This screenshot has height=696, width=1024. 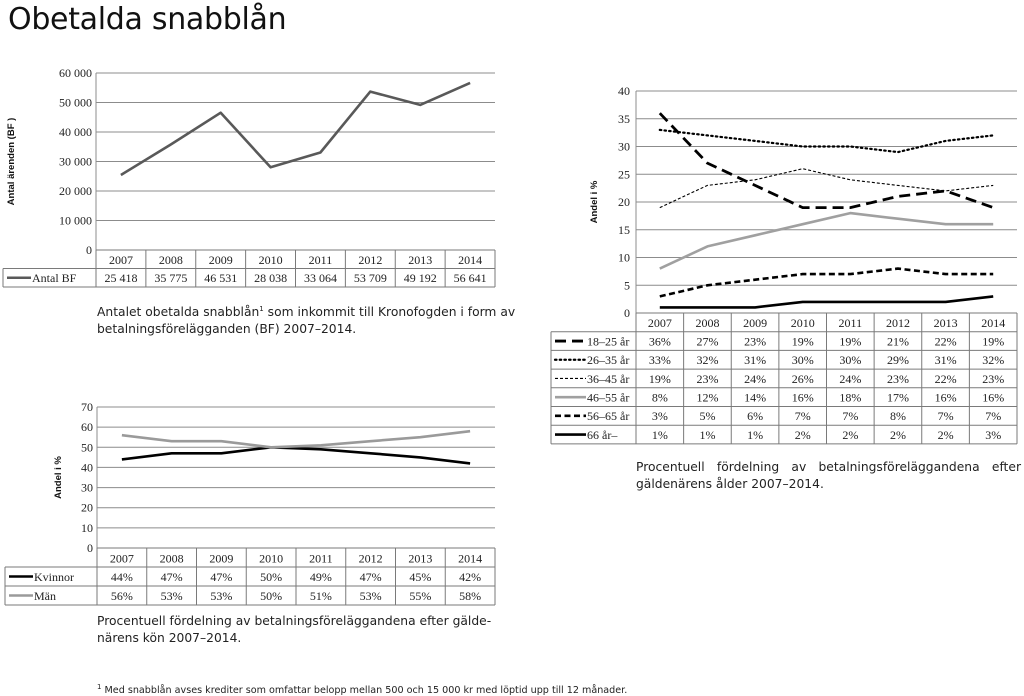 I want to click on table-cell-value: 19%, so click(x=850, y=341).